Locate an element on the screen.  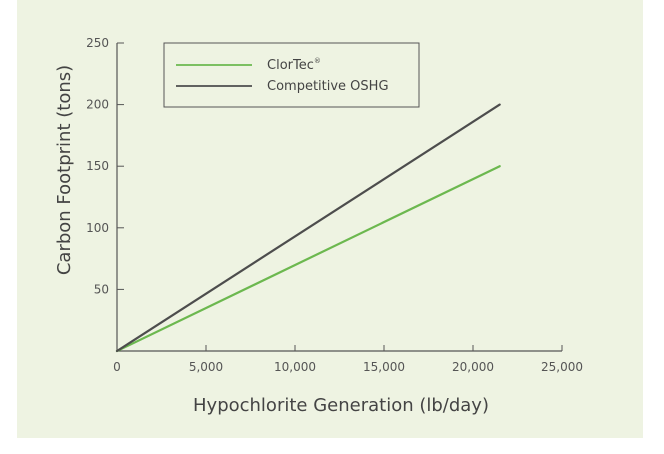
legend-label: ClorTec® is located at coordinates (294, 65).